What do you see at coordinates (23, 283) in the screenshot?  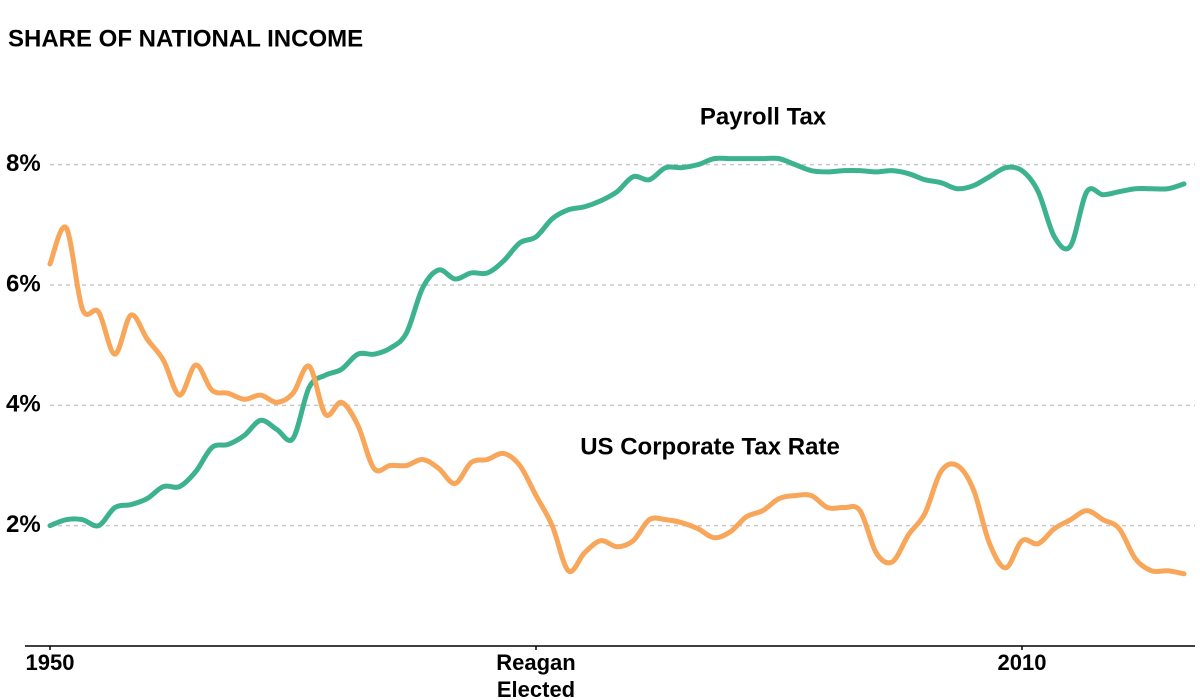 I see `y-tick-label: 6%` at bounding box center [23, 283].